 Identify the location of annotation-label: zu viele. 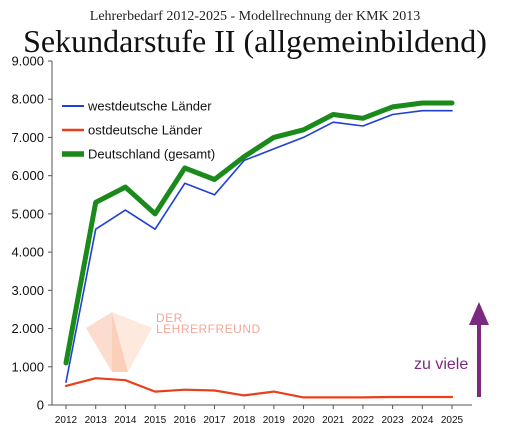
(441, 364).